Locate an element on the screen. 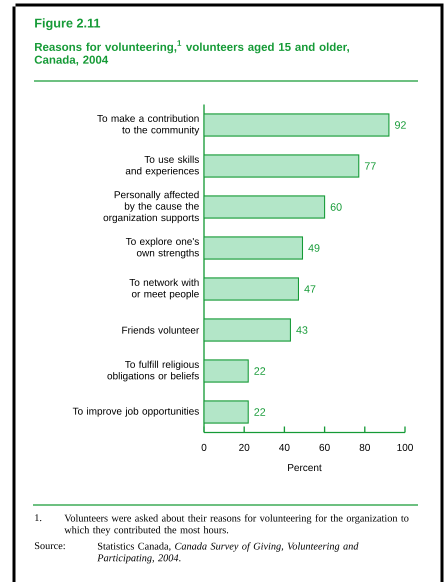 This screenshot has width=447, height=582. y-tick-label: Personally affected by the cause the organization supports is located at coordinates (151, 207).